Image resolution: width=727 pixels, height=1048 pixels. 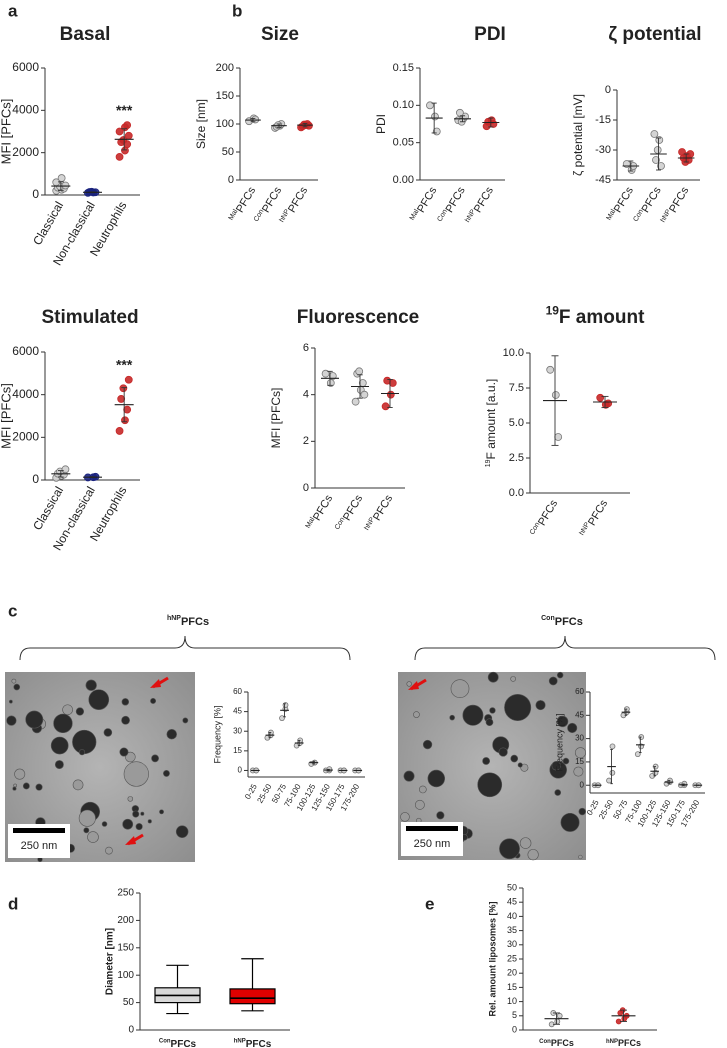 What do you see at coordinates (306, 348) in the screenshot?
I see `y-tick-label: 6` at bounding box center [306, 348].